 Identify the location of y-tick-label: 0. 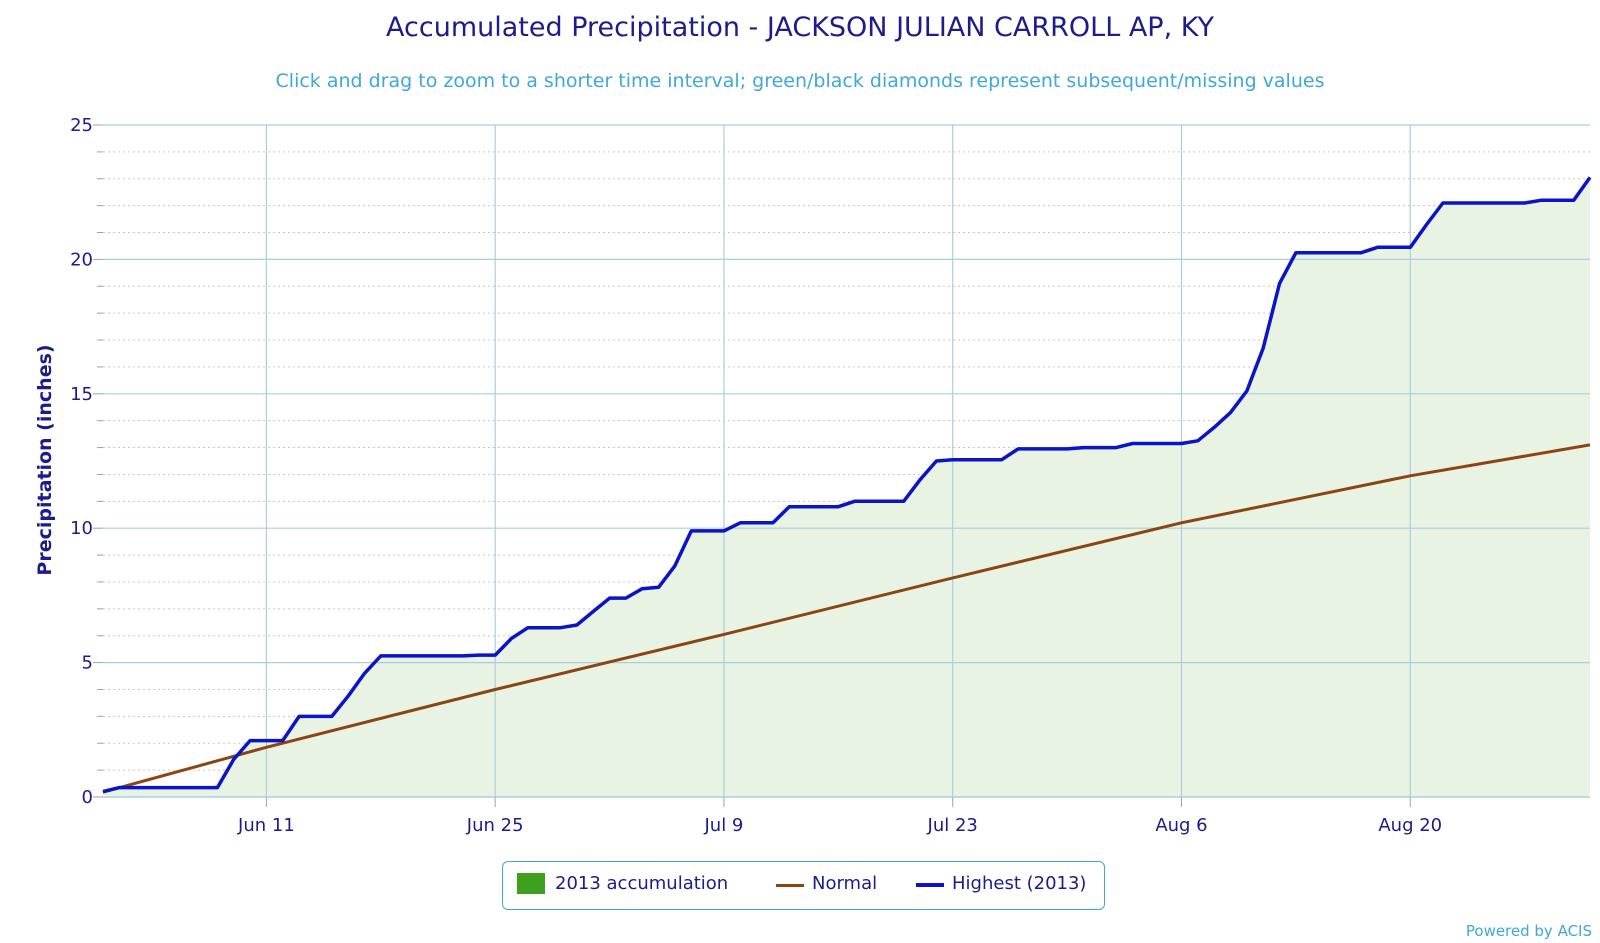
(87, 797).